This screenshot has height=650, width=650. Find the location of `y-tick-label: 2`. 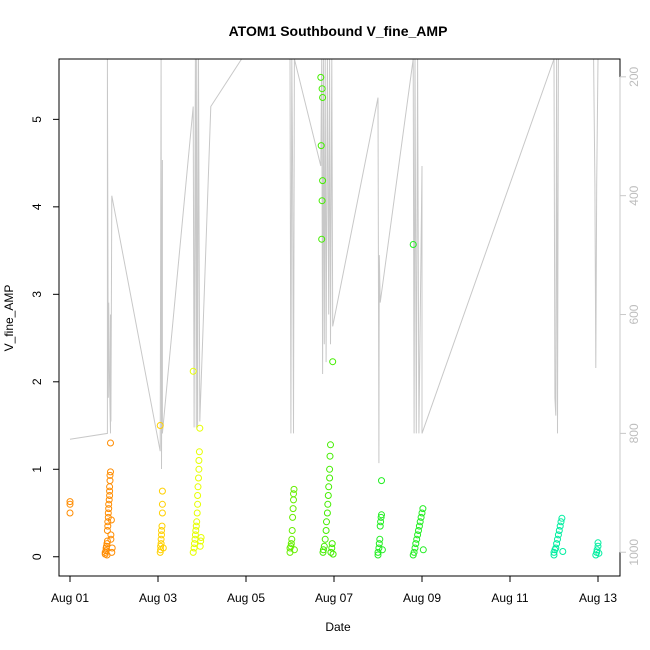

y-tick-label: 2 is located at coordinates (37, 381).